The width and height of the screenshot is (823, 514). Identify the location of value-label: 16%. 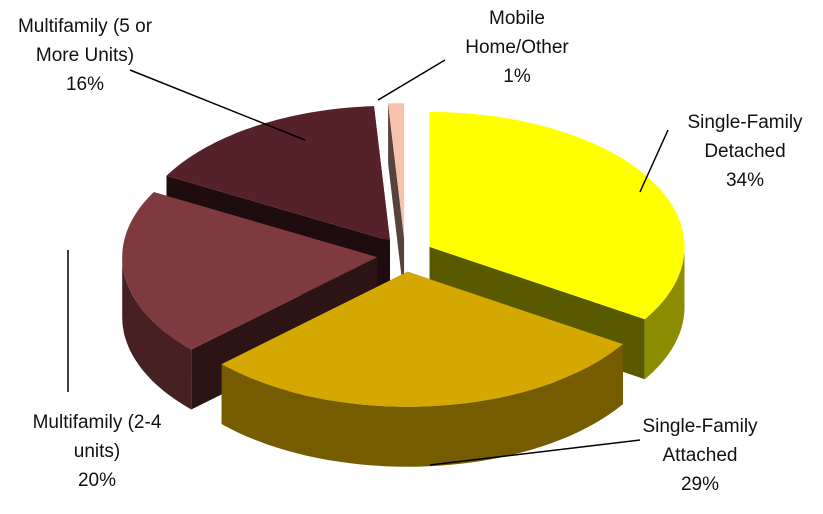
(85, 84).